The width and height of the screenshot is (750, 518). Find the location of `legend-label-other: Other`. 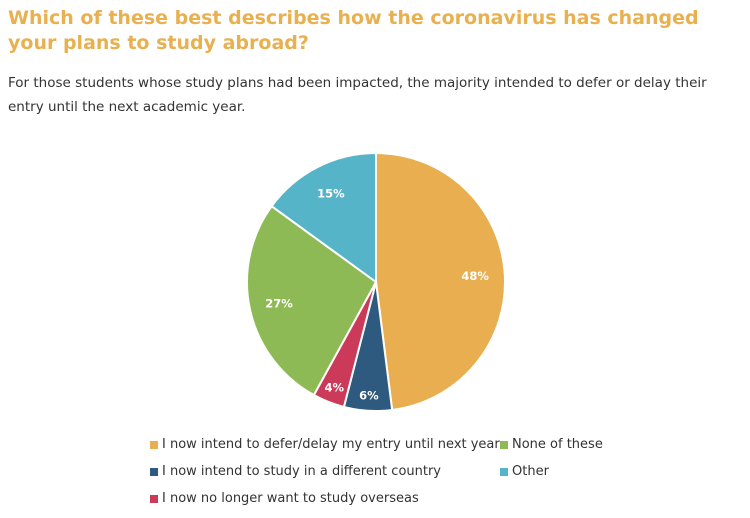

legend-label-other: Other is located at coordinates (530, 471).